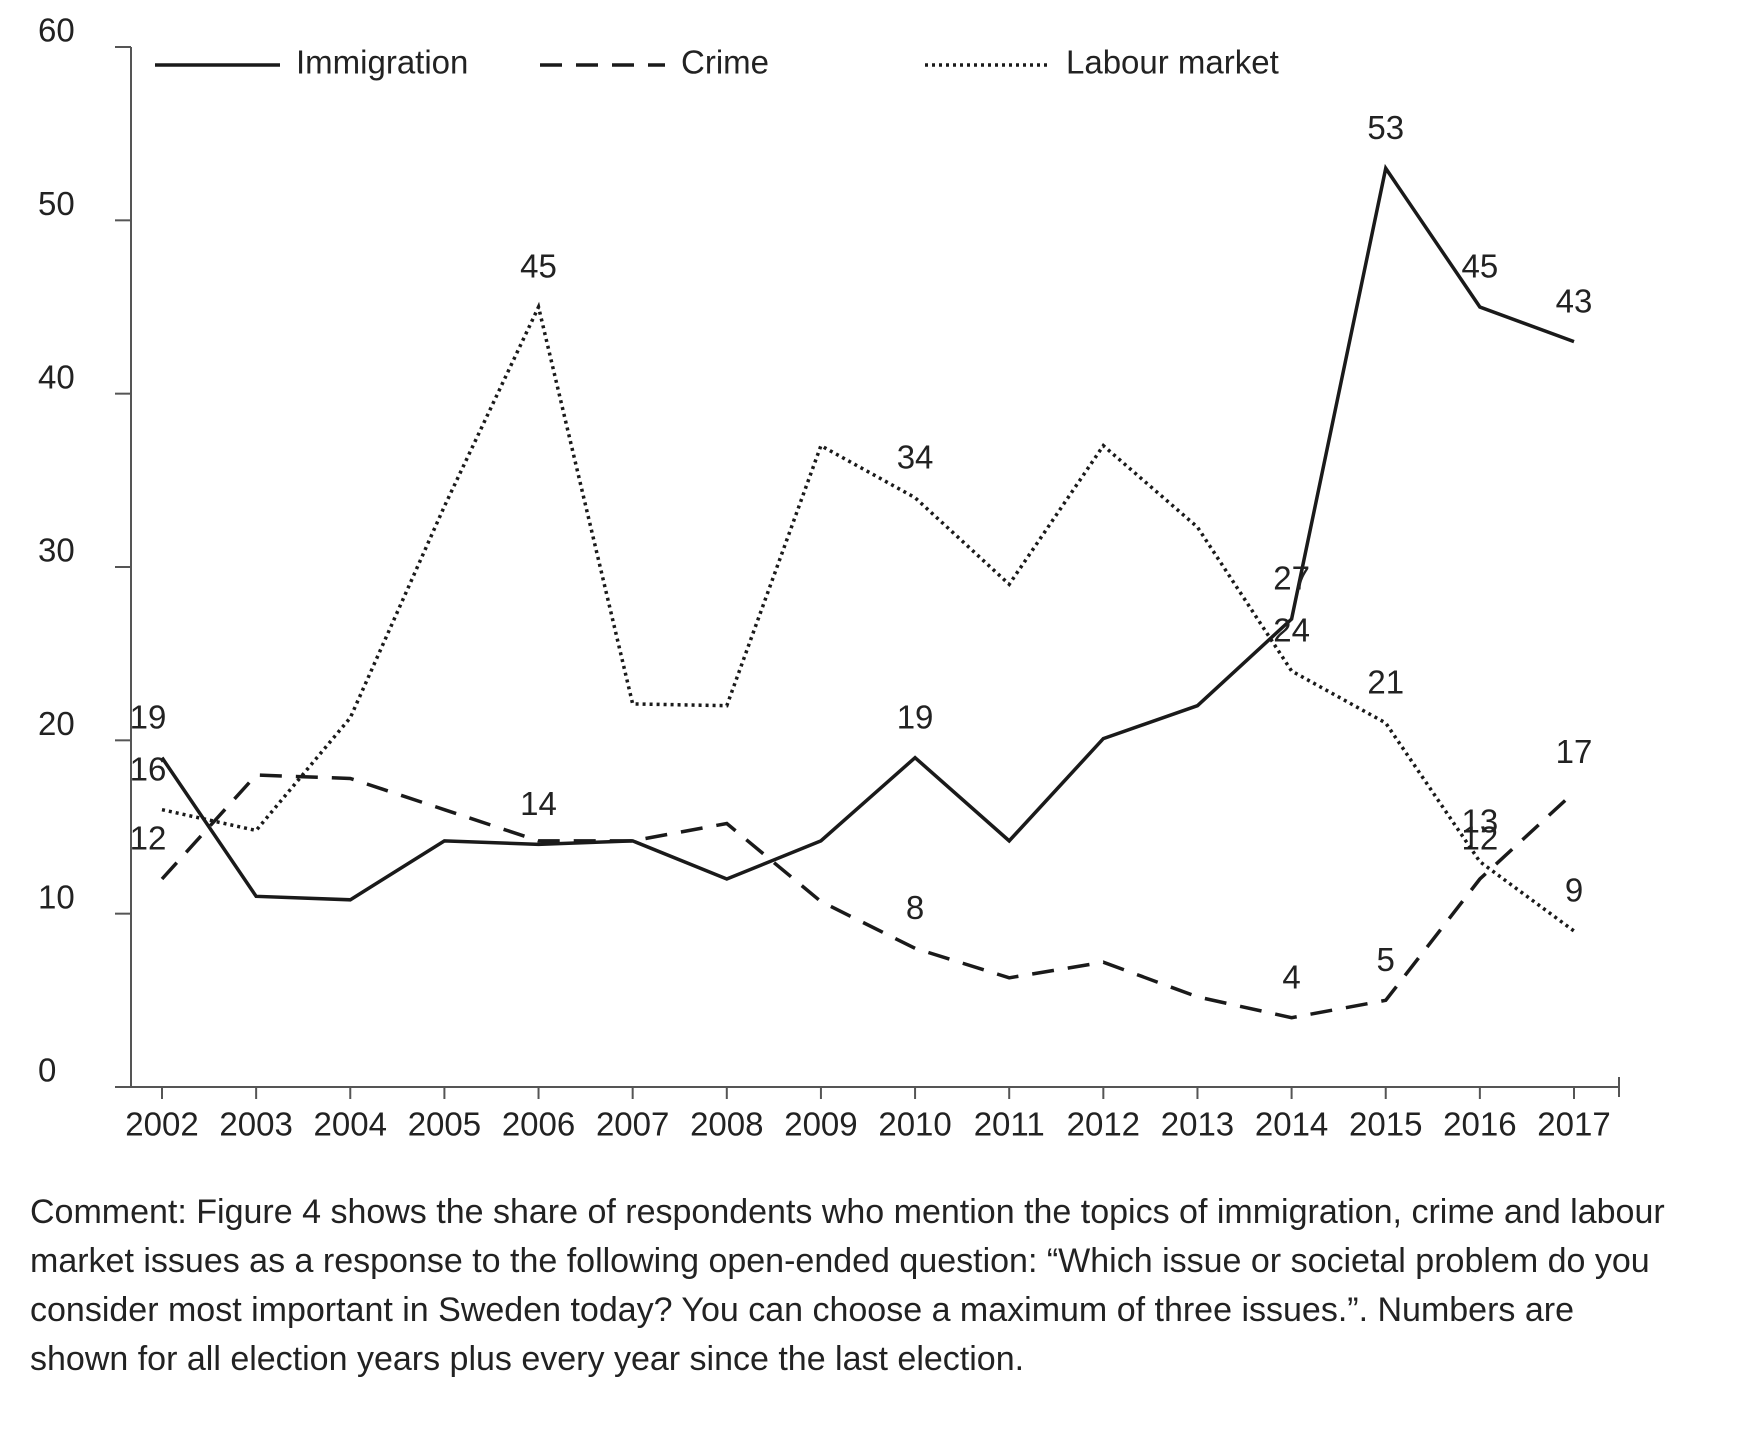 The image size is (1748, 1442). I want to click on x-tick-label: 2007, so click(632, 1124).